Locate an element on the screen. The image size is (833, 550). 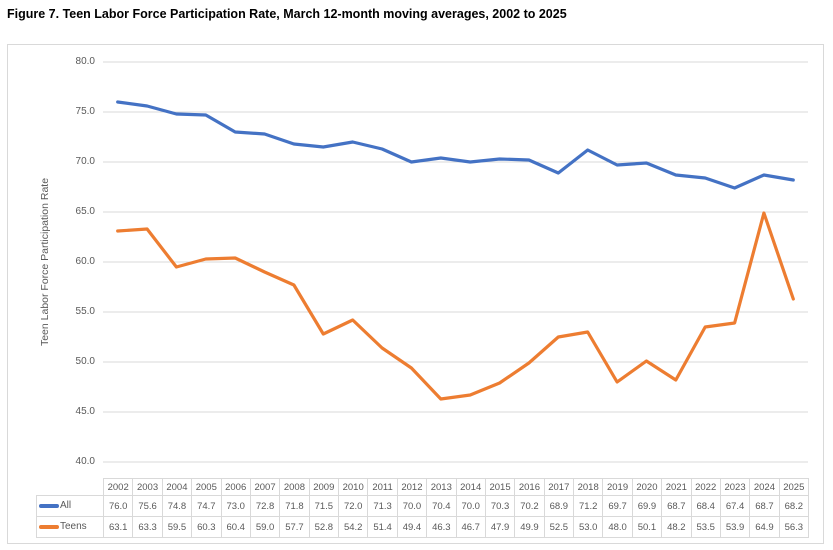
series-line-all is located at coordinates (455, 145).